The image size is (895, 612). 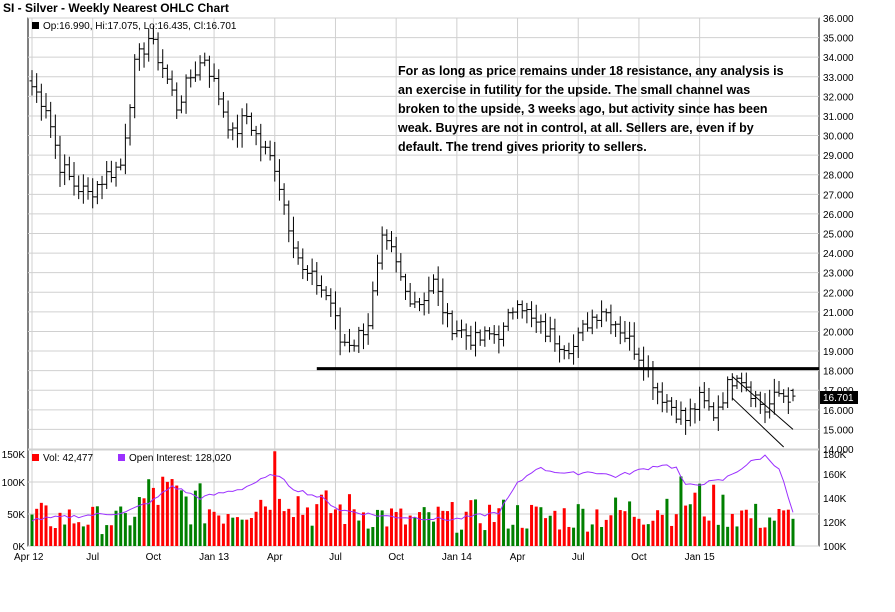 What do you see at coordinates (180, 458) in the screenshot?
I see `oi-legend: Open Interest: 128,020` at bounding box center [180, 458].